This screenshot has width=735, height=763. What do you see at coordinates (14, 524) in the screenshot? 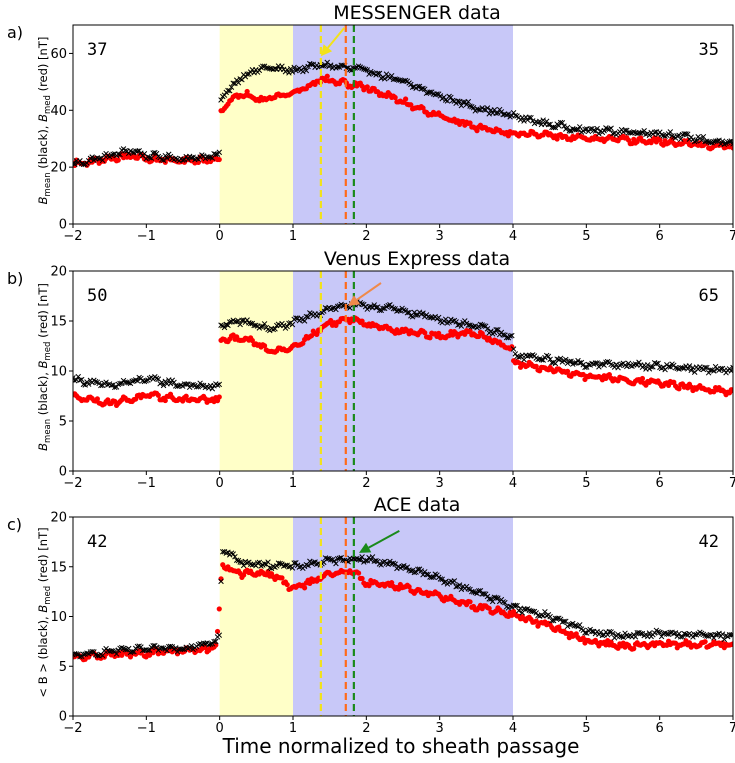
I see `panel-label: c)` at bounding box center [14, 524].